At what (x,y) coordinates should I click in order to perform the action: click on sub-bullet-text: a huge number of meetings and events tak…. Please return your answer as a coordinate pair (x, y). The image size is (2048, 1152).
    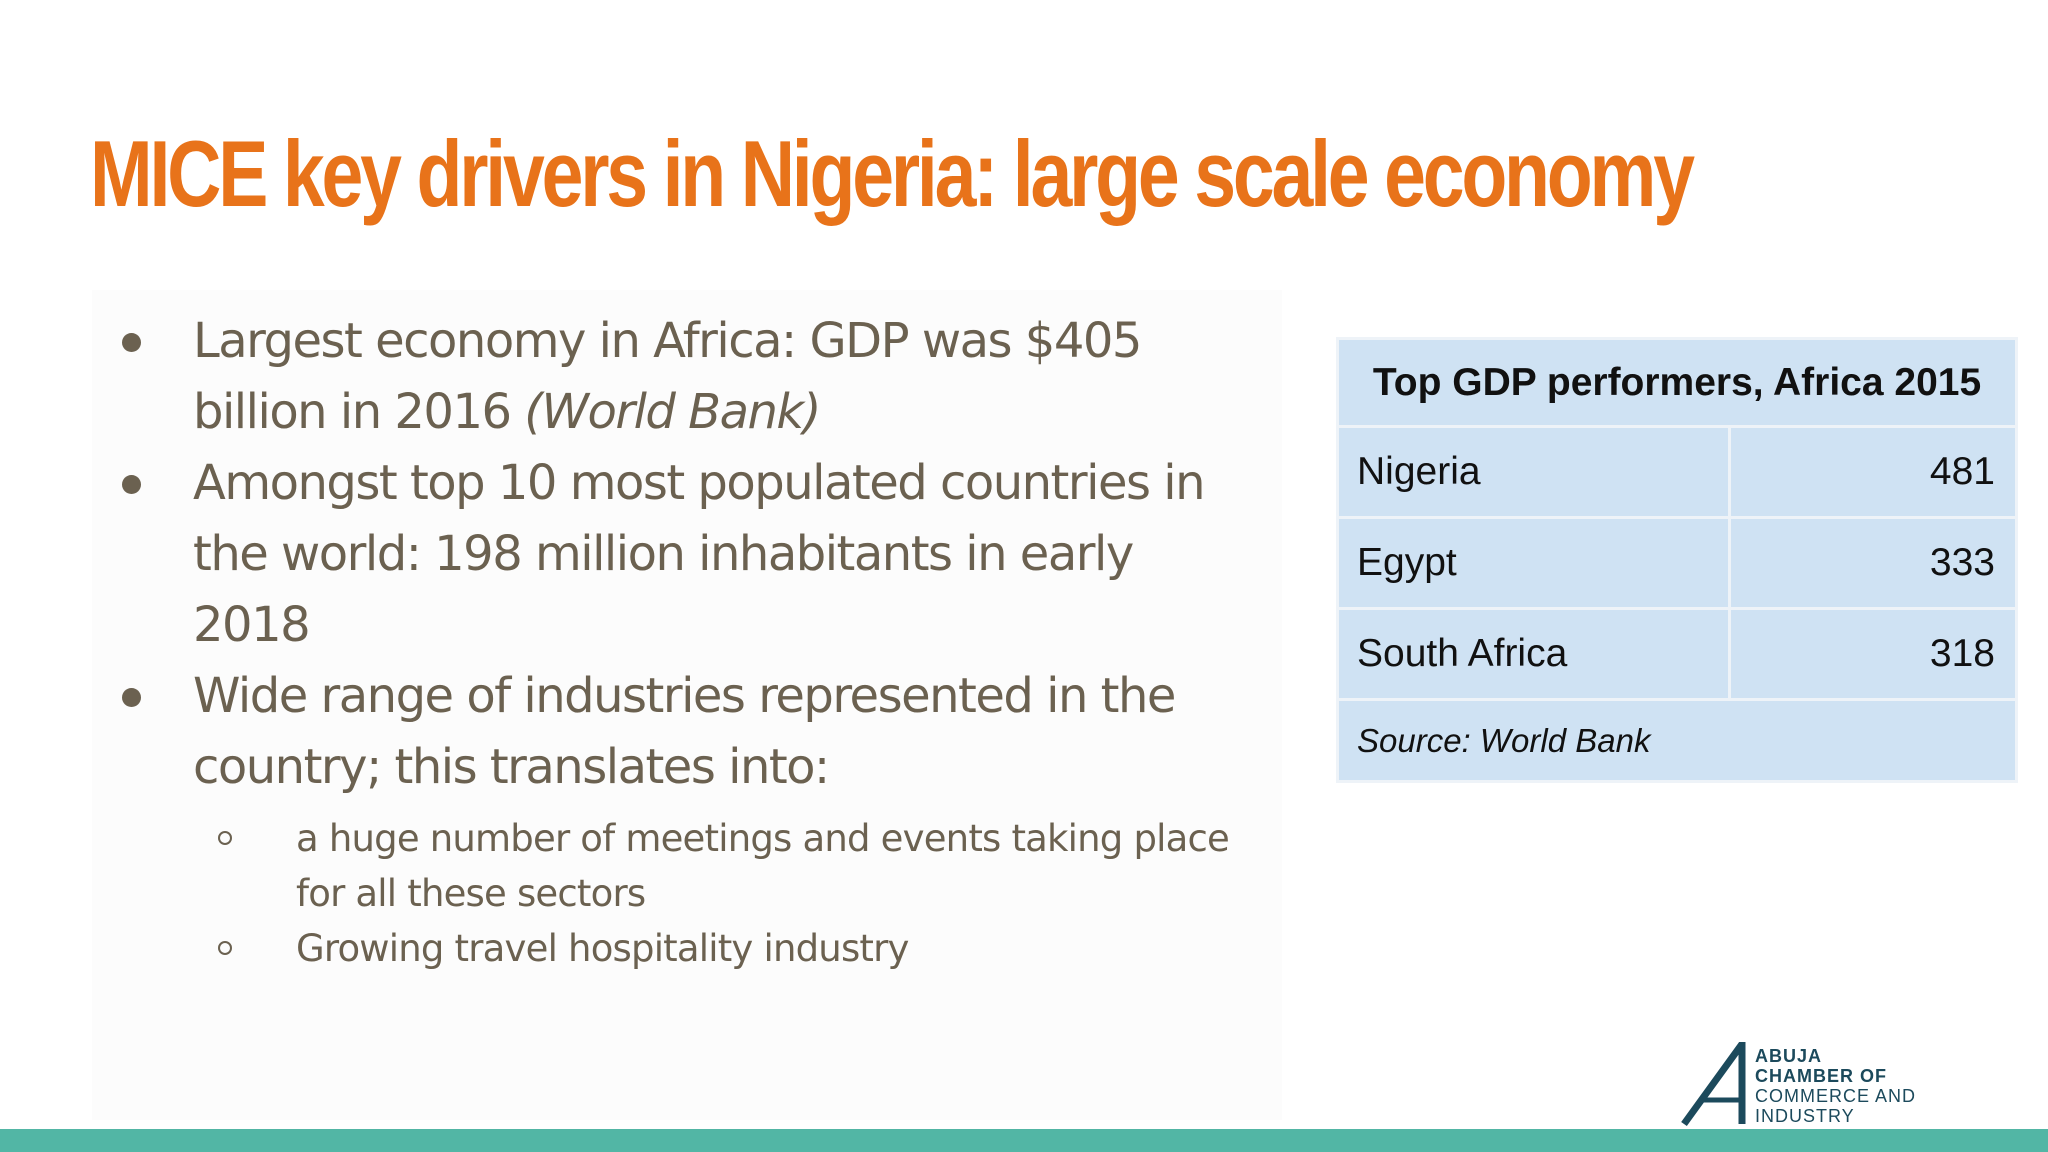
    Looking at the image, I should click on (763, 866).